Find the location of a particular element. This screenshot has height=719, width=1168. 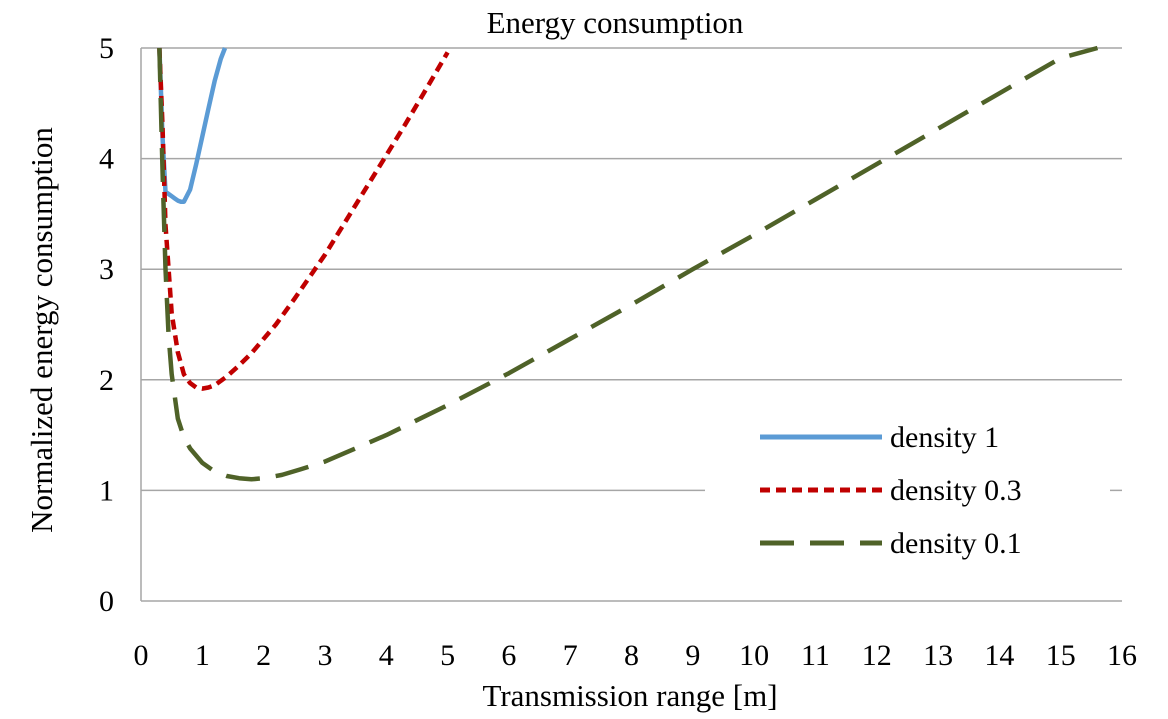

y-tick-label: 2 is located at coordinates (106, 380).